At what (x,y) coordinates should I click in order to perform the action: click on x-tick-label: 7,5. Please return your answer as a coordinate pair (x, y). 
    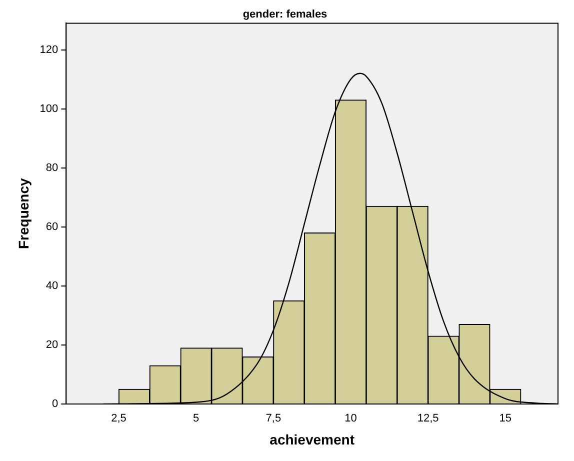
    Looking at the image, I should click on (274, 418).